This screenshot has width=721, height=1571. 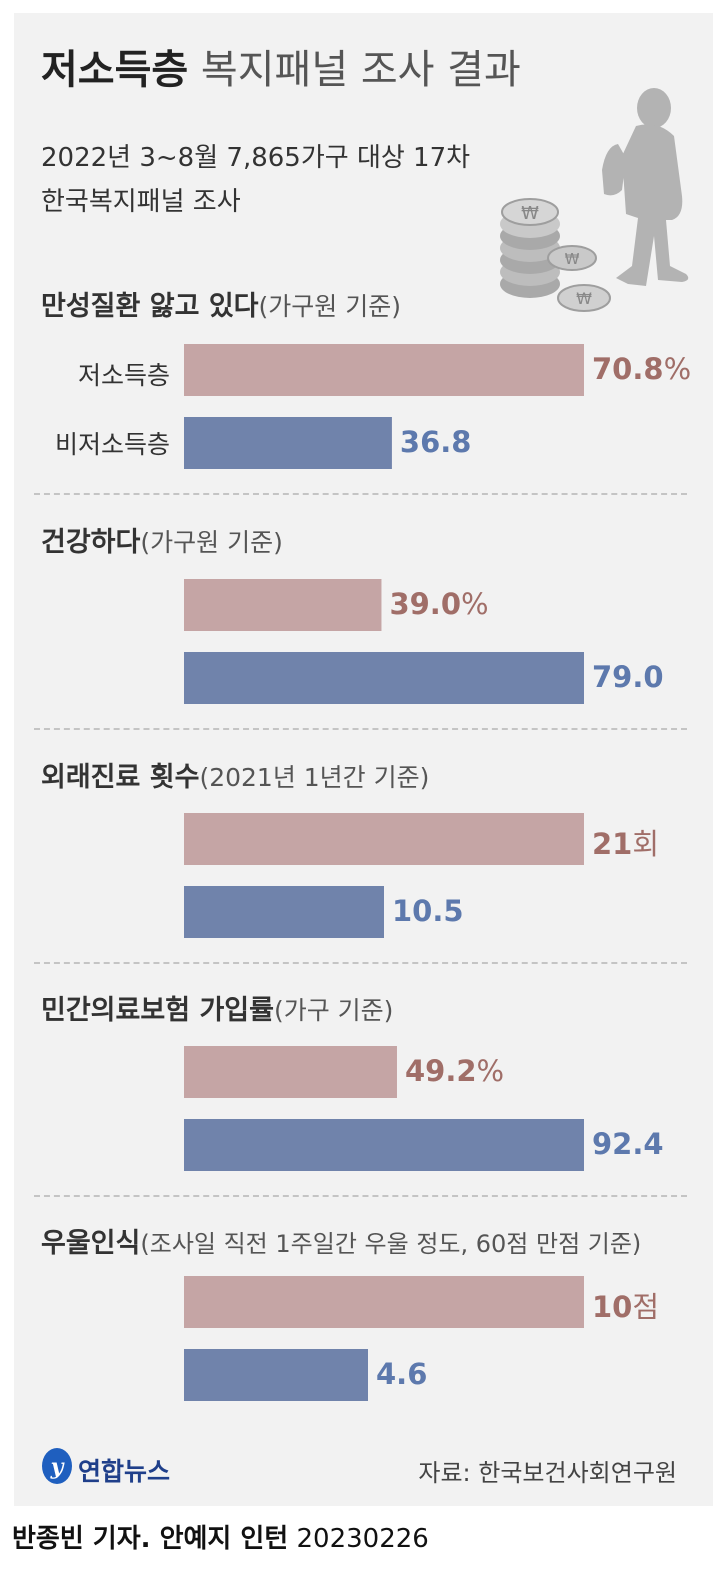 What do you see at coordinates (124, 1471) in the screenshot?
I see `yonhap-logo-text: 연합뉴스` at bounding box center [124, 1471].